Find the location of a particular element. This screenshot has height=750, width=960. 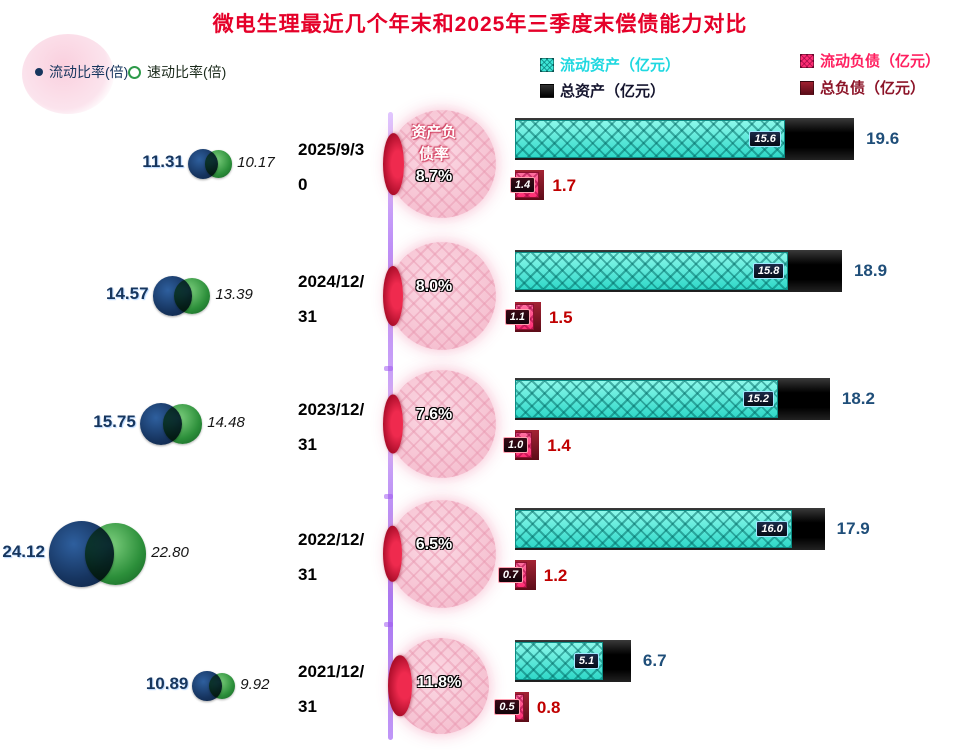

legend-total-assets-label: 总资产（亿元） is located at coordinates (613, 91).